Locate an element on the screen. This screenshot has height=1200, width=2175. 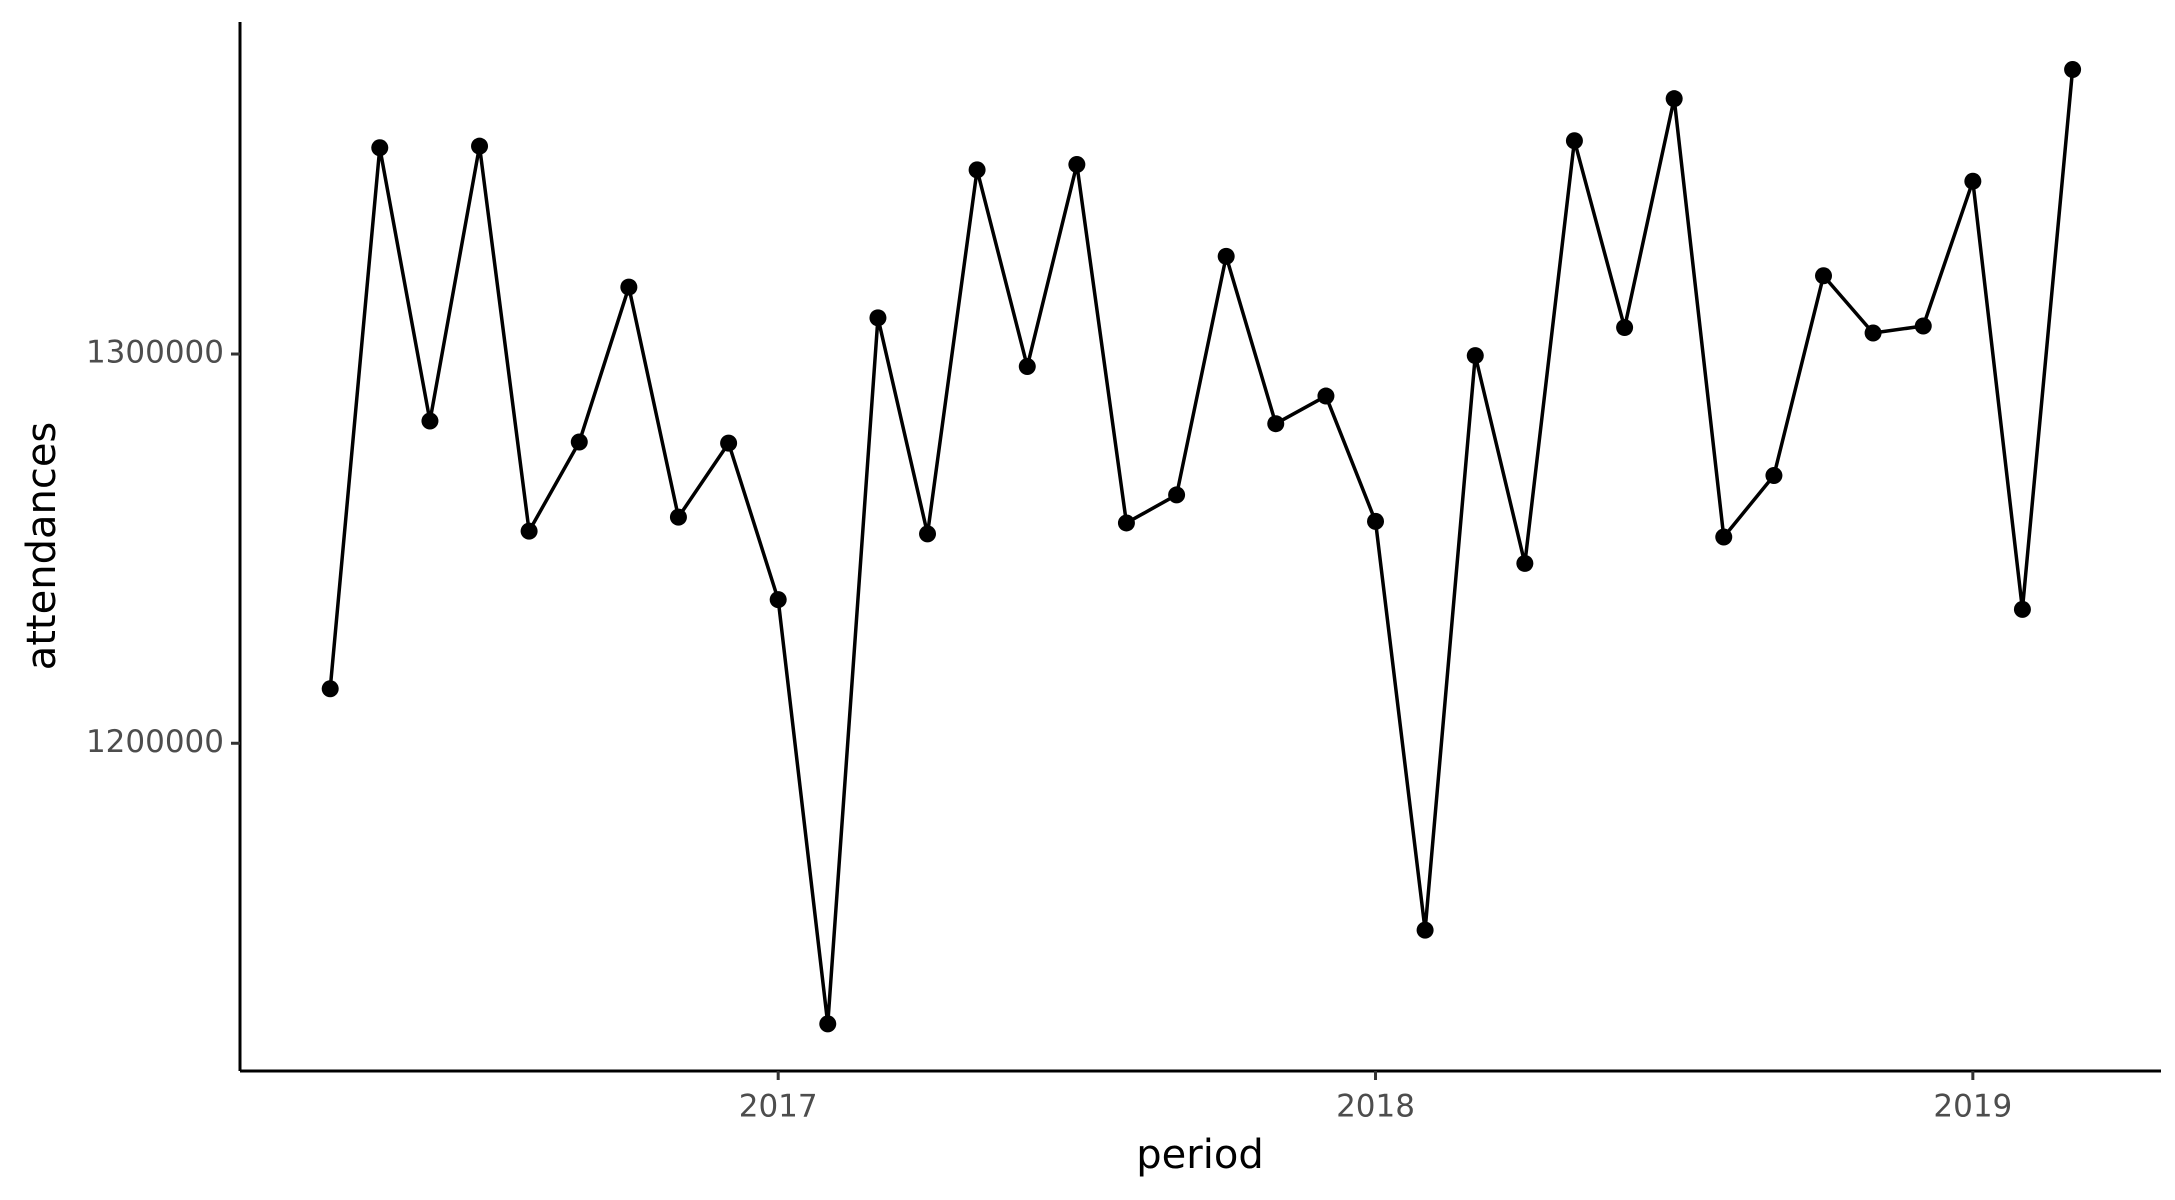
y-tick-label: 1200000 is located at coordinates (155, 742).